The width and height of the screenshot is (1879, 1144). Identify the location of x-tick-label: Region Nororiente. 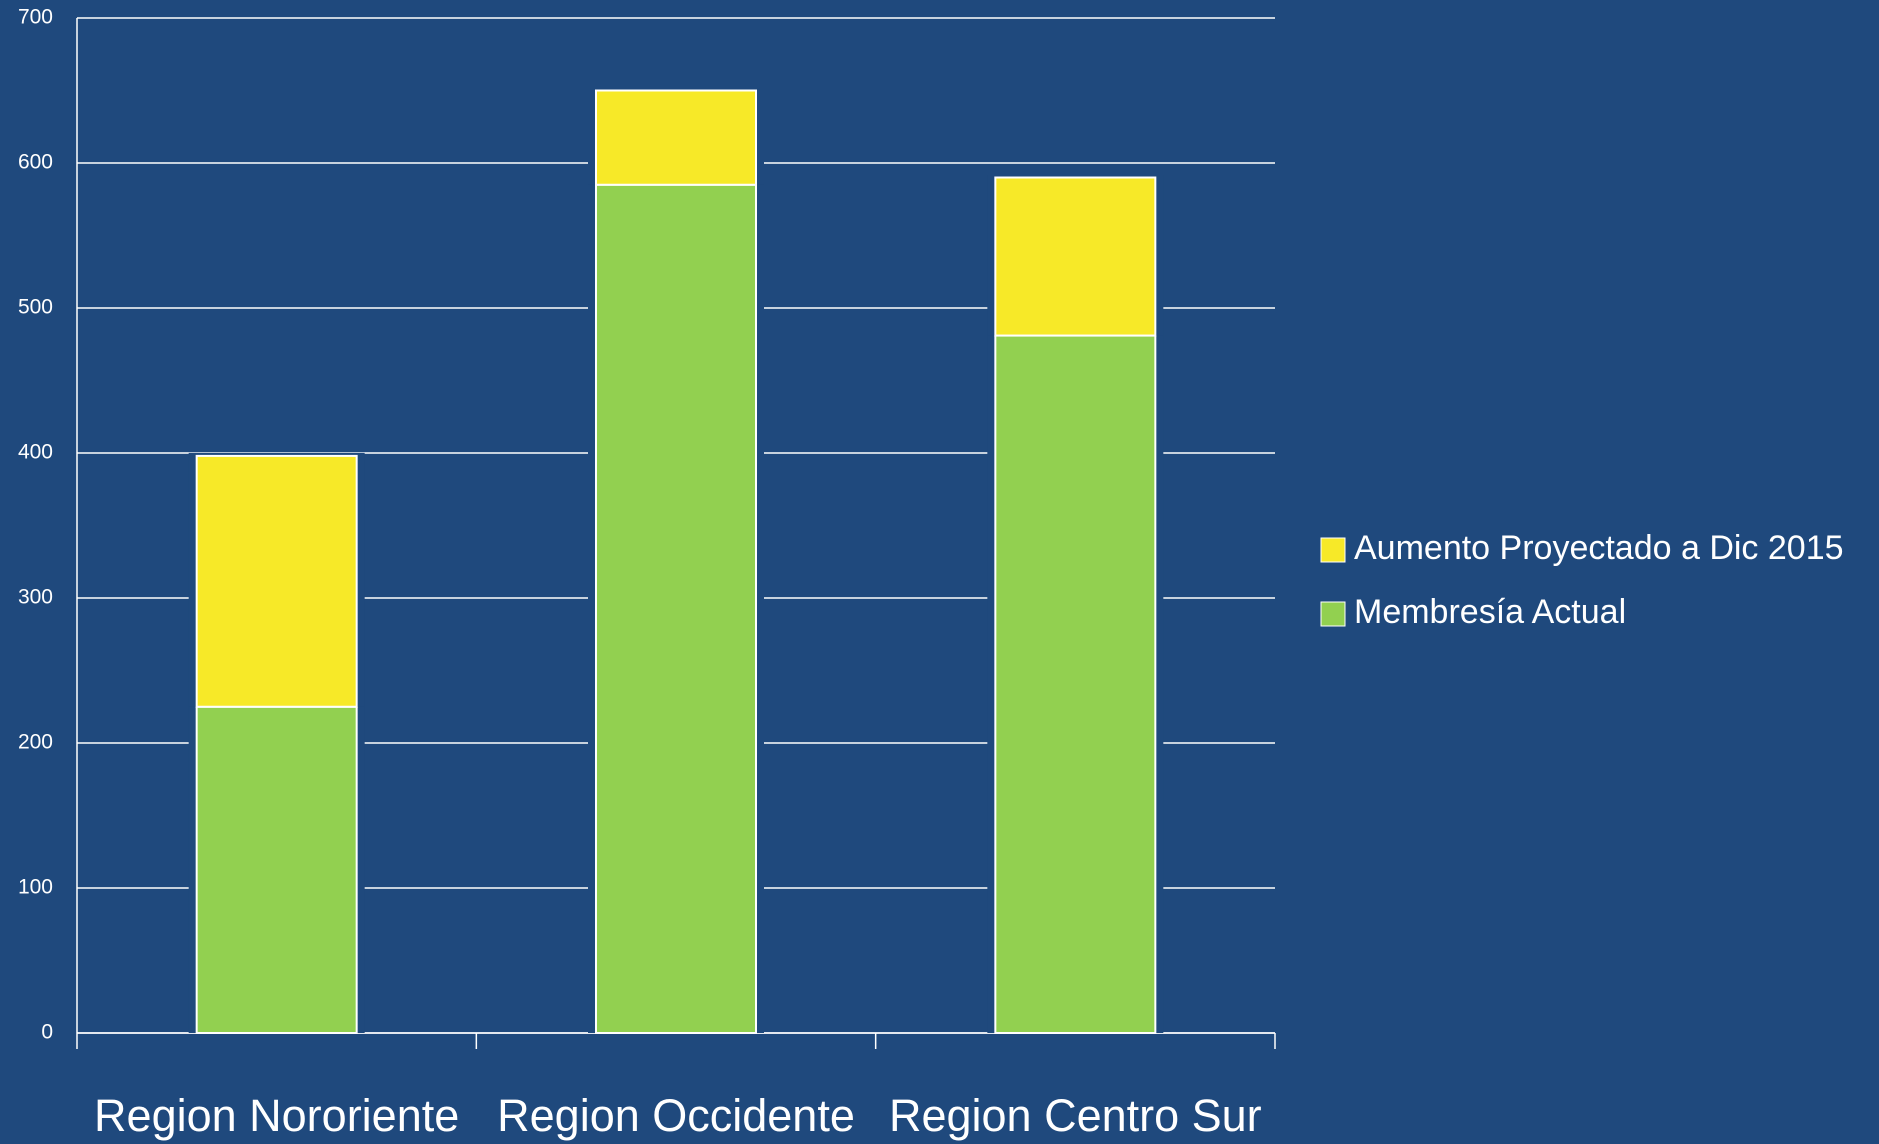
(276, 1115).